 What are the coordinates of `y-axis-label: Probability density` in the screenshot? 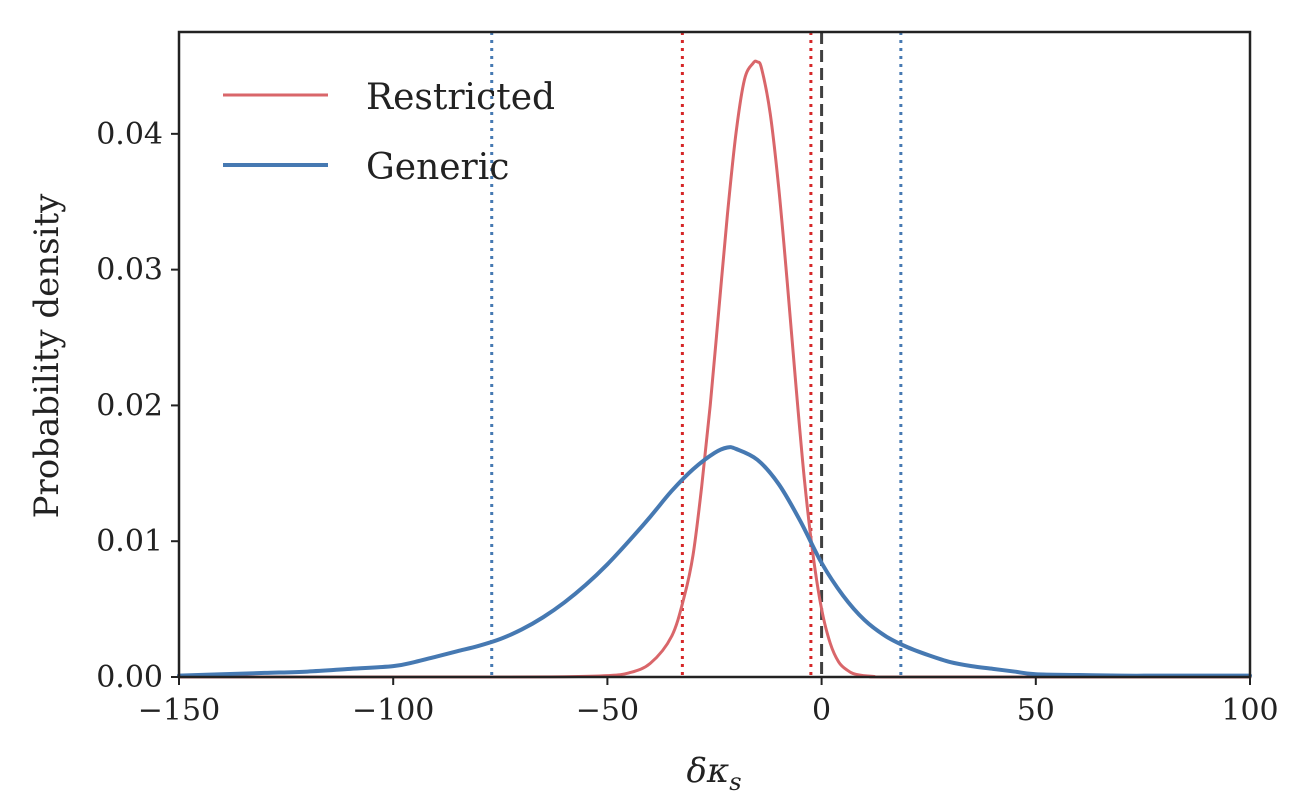 It's located at (47, 355).